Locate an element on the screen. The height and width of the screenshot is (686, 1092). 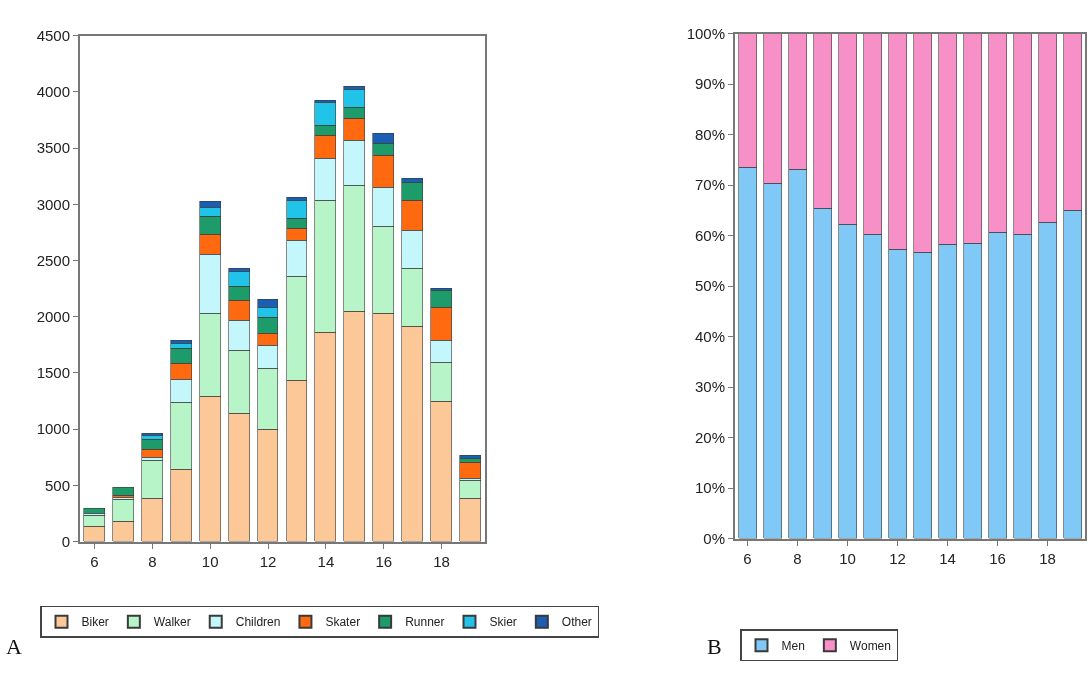
legend-label: Women is located at coordinates (870, 646).